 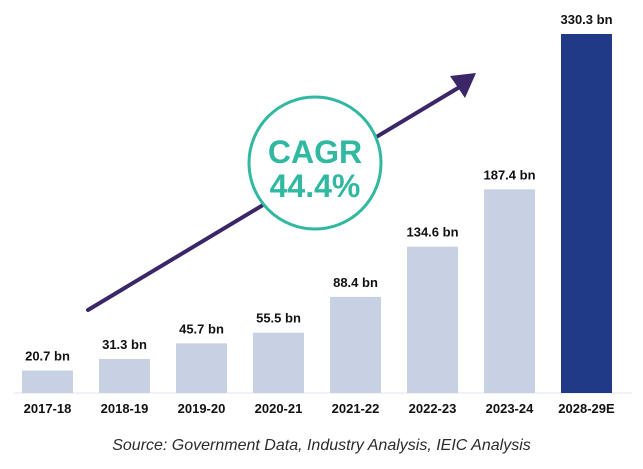 I want to click on data-label-2018-19: 31.3 bn, so click(x=124, y=344).